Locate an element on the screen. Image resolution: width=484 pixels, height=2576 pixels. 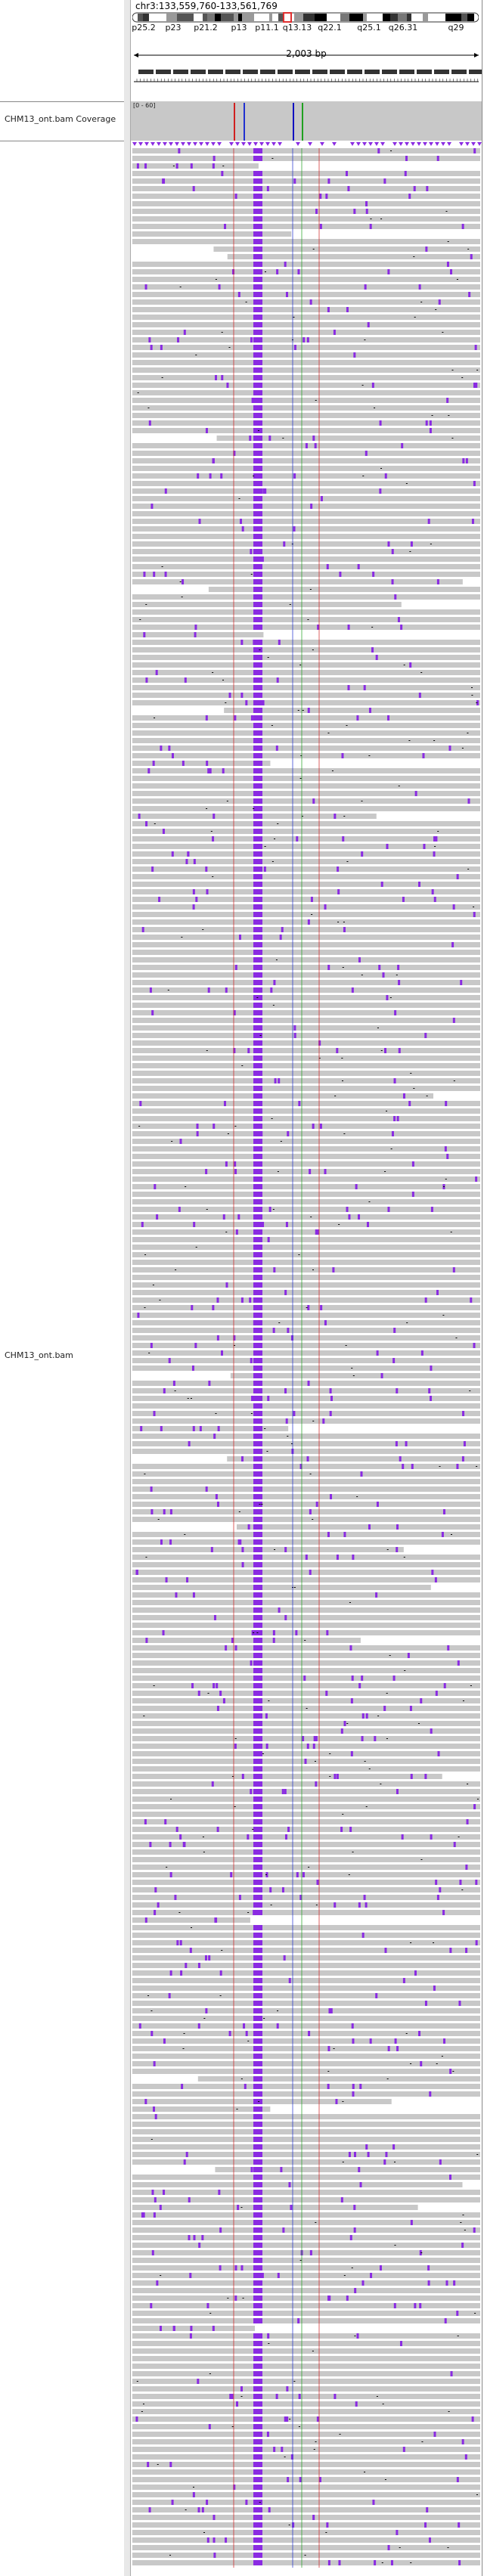
chromosome-ideogram is located at coordinates (305, 17).